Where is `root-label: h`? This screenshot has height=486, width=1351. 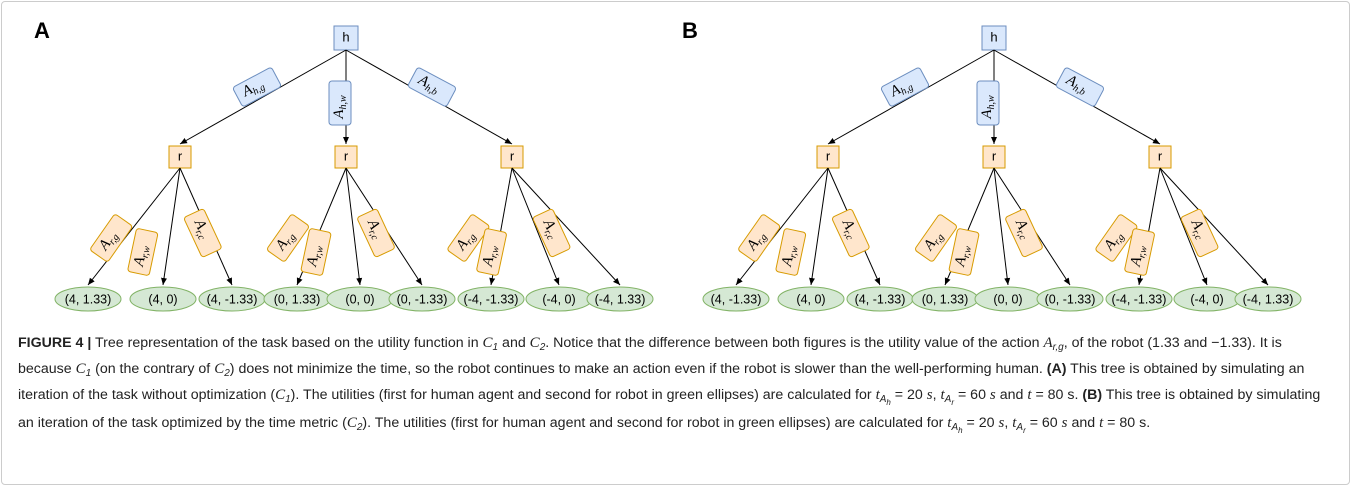 root-label: h is located at coordinates (345, 36).